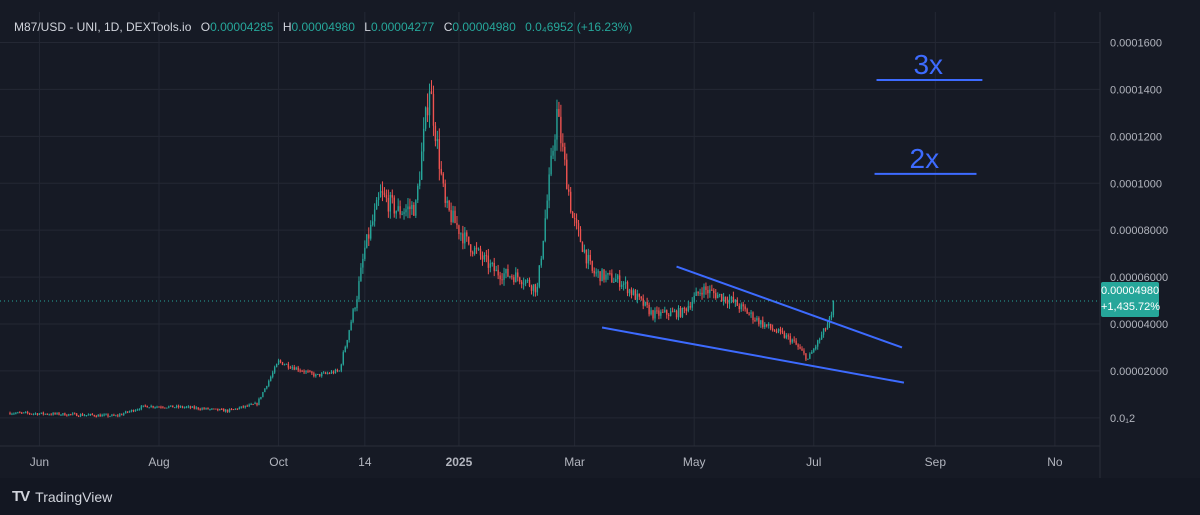 The width and height of the screenshot is (1200, 515). Describe the element at coordinates (323, 27) in the screenshot. I see `high-value: 0.00004980` at that location.